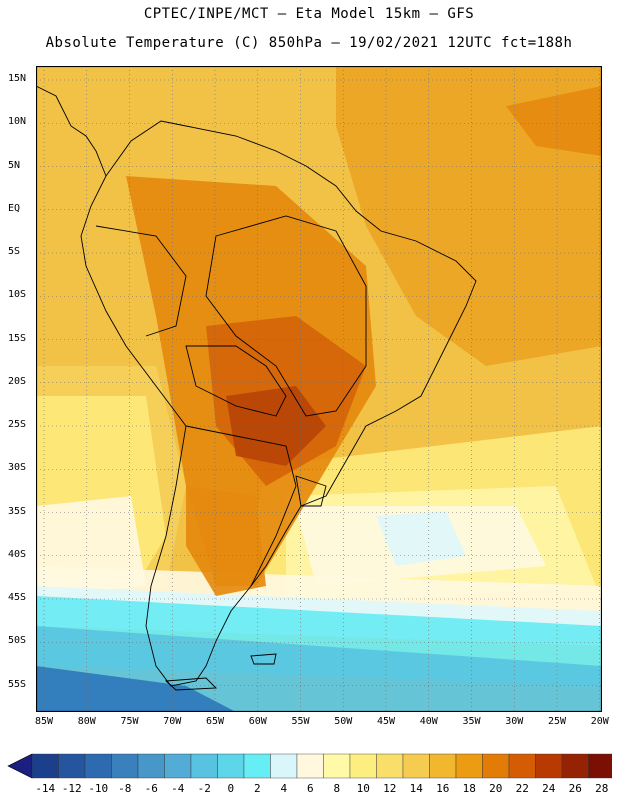 This screenshot has width=618, height=800. What do you see at coordinates (300, 721) in the screenshot?
I see `lon-label: 55W` at bounding box center [300, 721].